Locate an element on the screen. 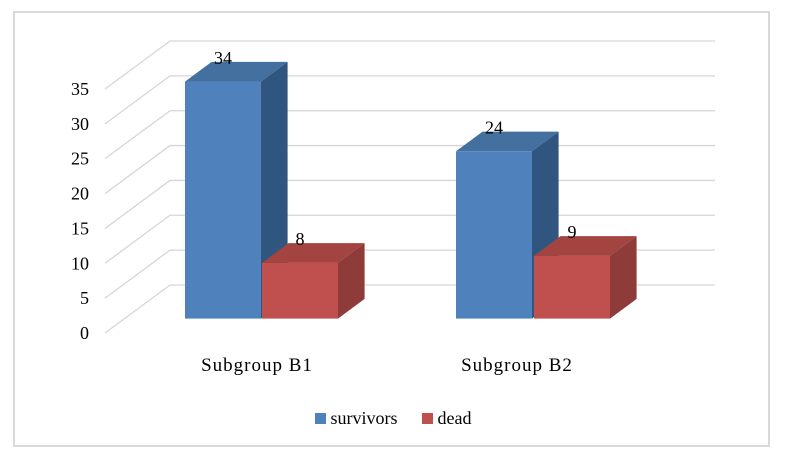  category-label: Subgroup B2 is located at coordinates (517, 365).